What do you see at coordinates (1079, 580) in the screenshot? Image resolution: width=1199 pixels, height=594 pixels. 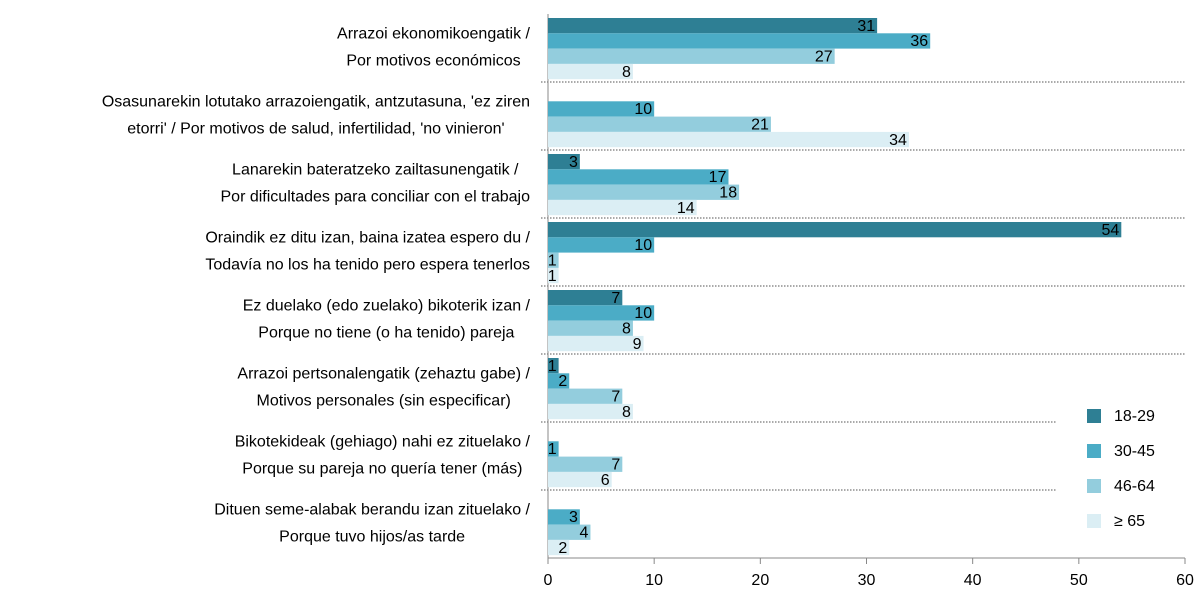 I see `x-tick-label: 50` at bounding box center [1079, 580].